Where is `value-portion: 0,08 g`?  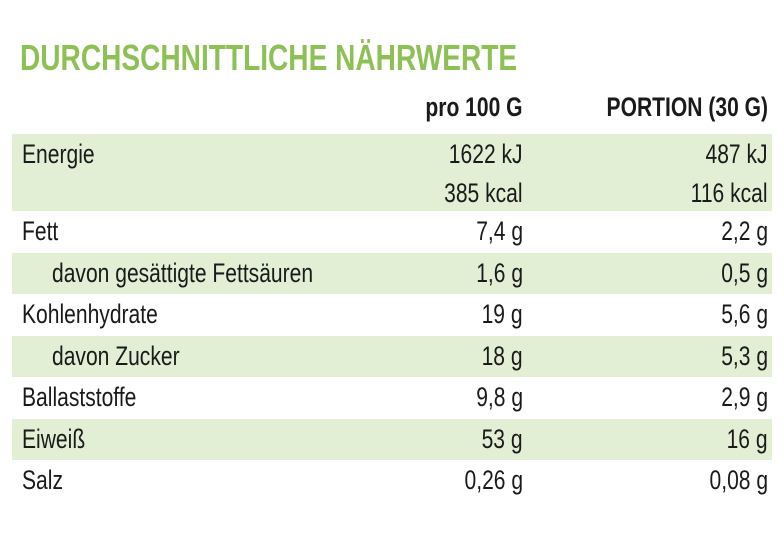 value-portion: 0,08 g is located at coordinates (738, 480).